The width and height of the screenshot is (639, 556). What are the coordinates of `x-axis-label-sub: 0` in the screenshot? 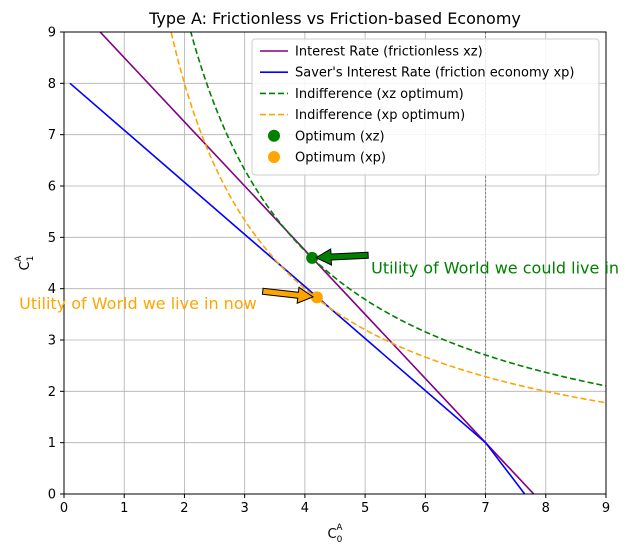 It's located at (340, 540).